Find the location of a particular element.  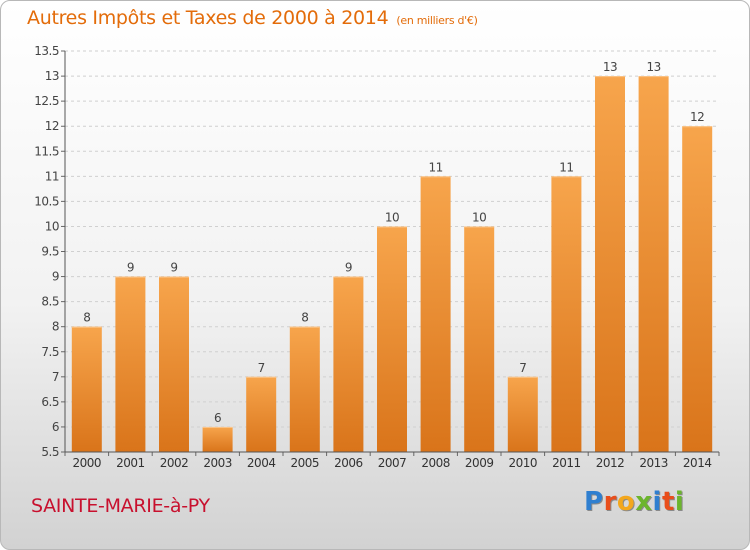

x-tick-label-2003: 2003 is located at coordinates (217, 463).